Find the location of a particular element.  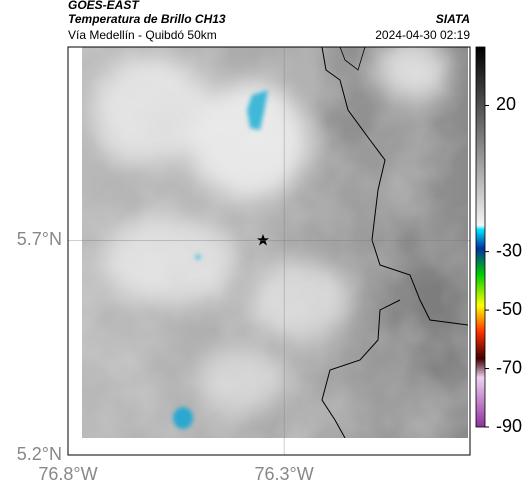

location-marker is located at coordinates (263, 240).